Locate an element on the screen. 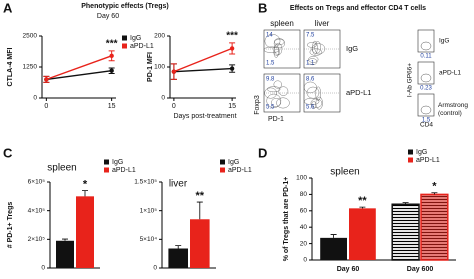 The height and width of the screenshot is (279, 474). y-tick-label: 1.5×10⁵ is located at coordinates (145, 182).